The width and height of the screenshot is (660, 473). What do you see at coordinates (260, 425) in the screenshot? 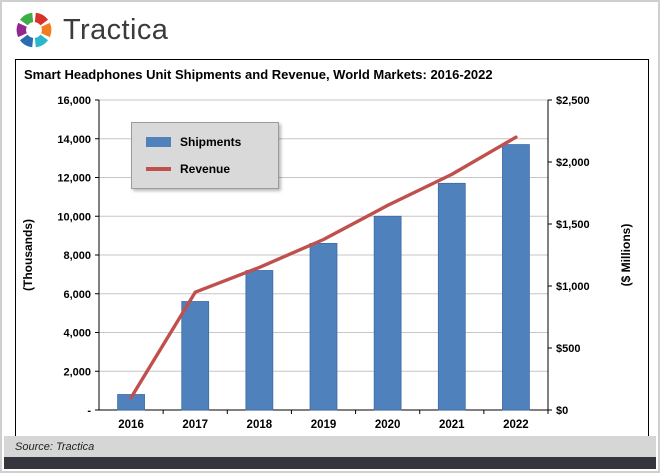
I see `x-tick-label: 2018` at bounding box center [260, 425].